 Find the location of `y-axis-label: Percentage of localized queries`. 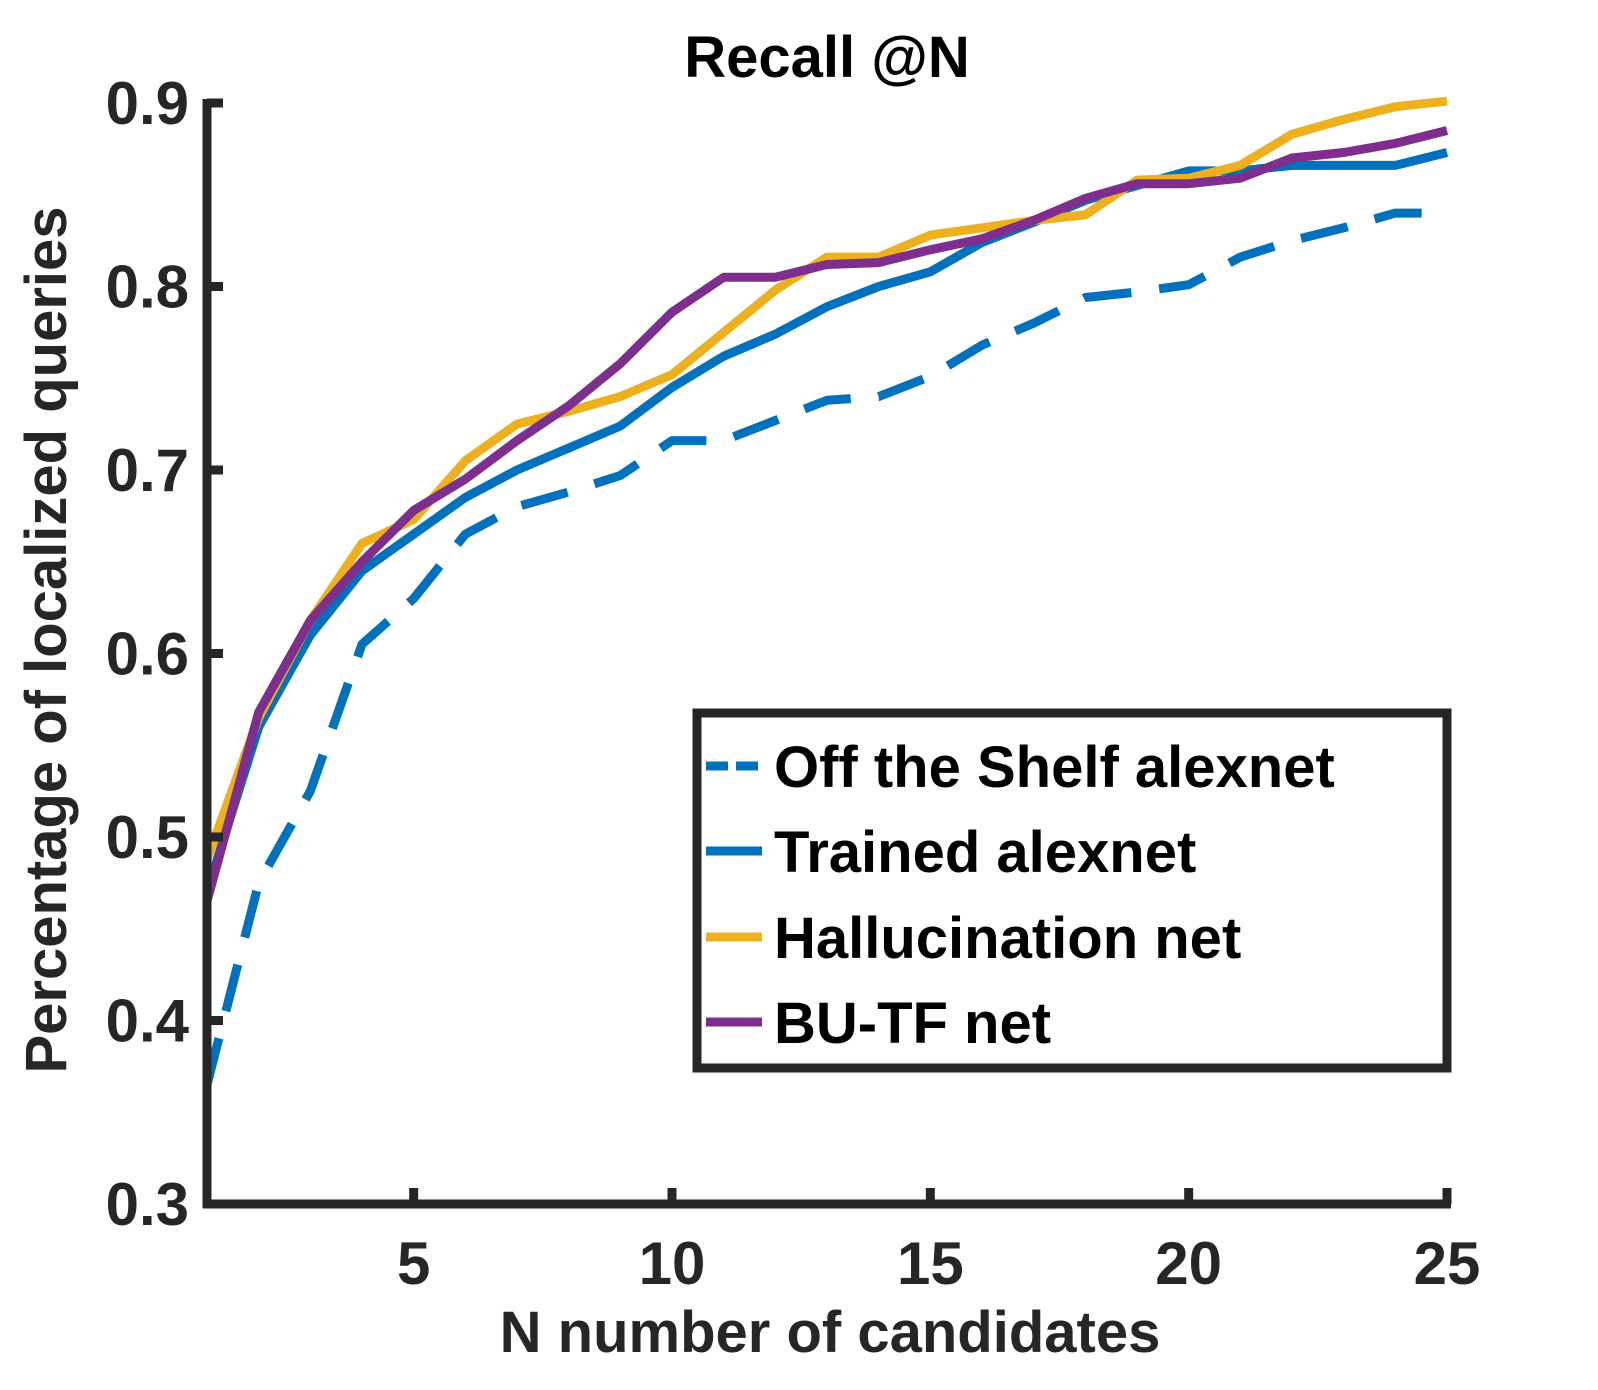

y-axis-label: Percentage of localized queries is located at coordinates (46, 639).